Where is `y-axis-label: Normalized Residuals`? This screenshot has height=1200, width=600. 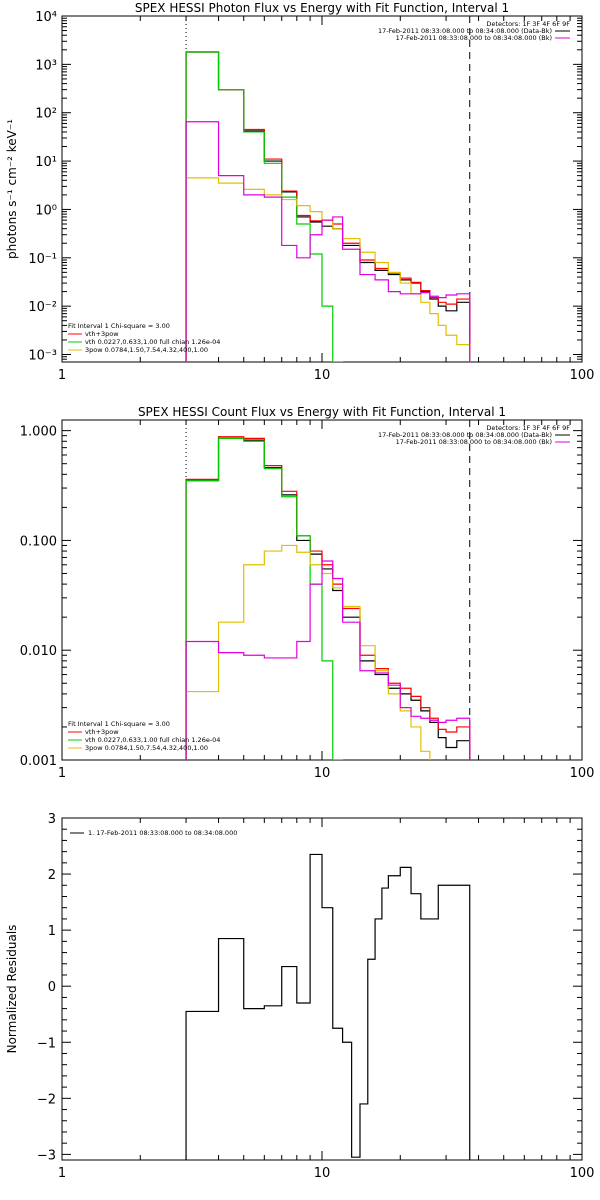
y-axis-label: Normalized Residuals is located at coordinates (12, 989).